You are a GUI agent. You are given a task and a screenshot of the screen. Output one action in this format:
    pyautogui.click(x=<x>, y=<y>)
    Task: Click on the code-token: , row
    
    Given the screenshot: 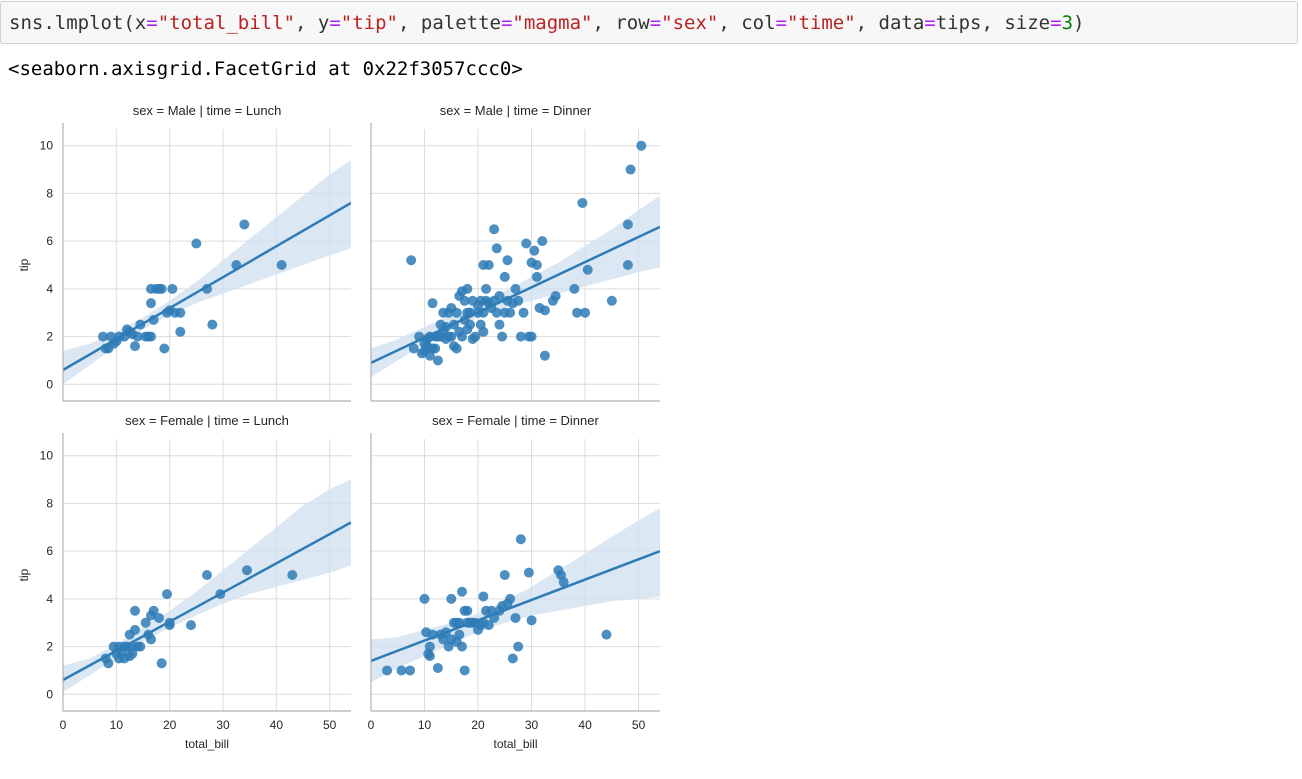 What is the action you would take?
    pyautogui.click(x=621, y=23)
    